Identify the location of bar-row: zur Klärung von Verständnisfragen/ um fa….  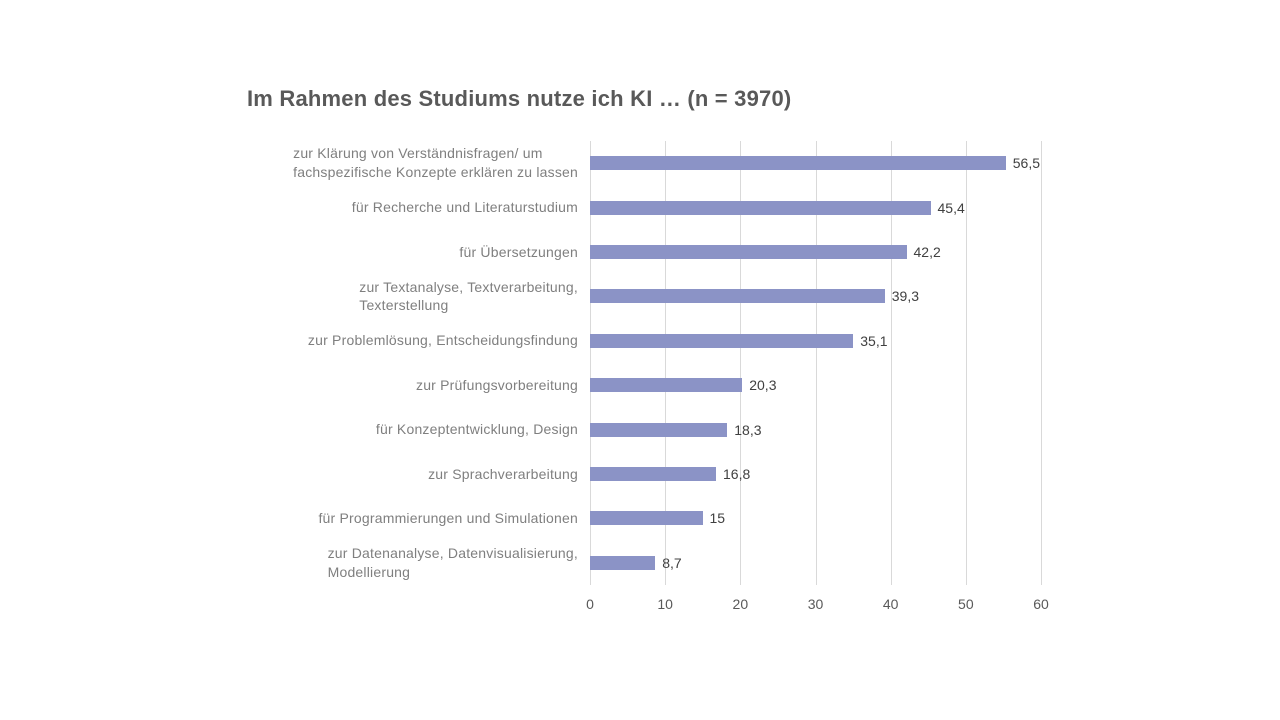
(639, 163).